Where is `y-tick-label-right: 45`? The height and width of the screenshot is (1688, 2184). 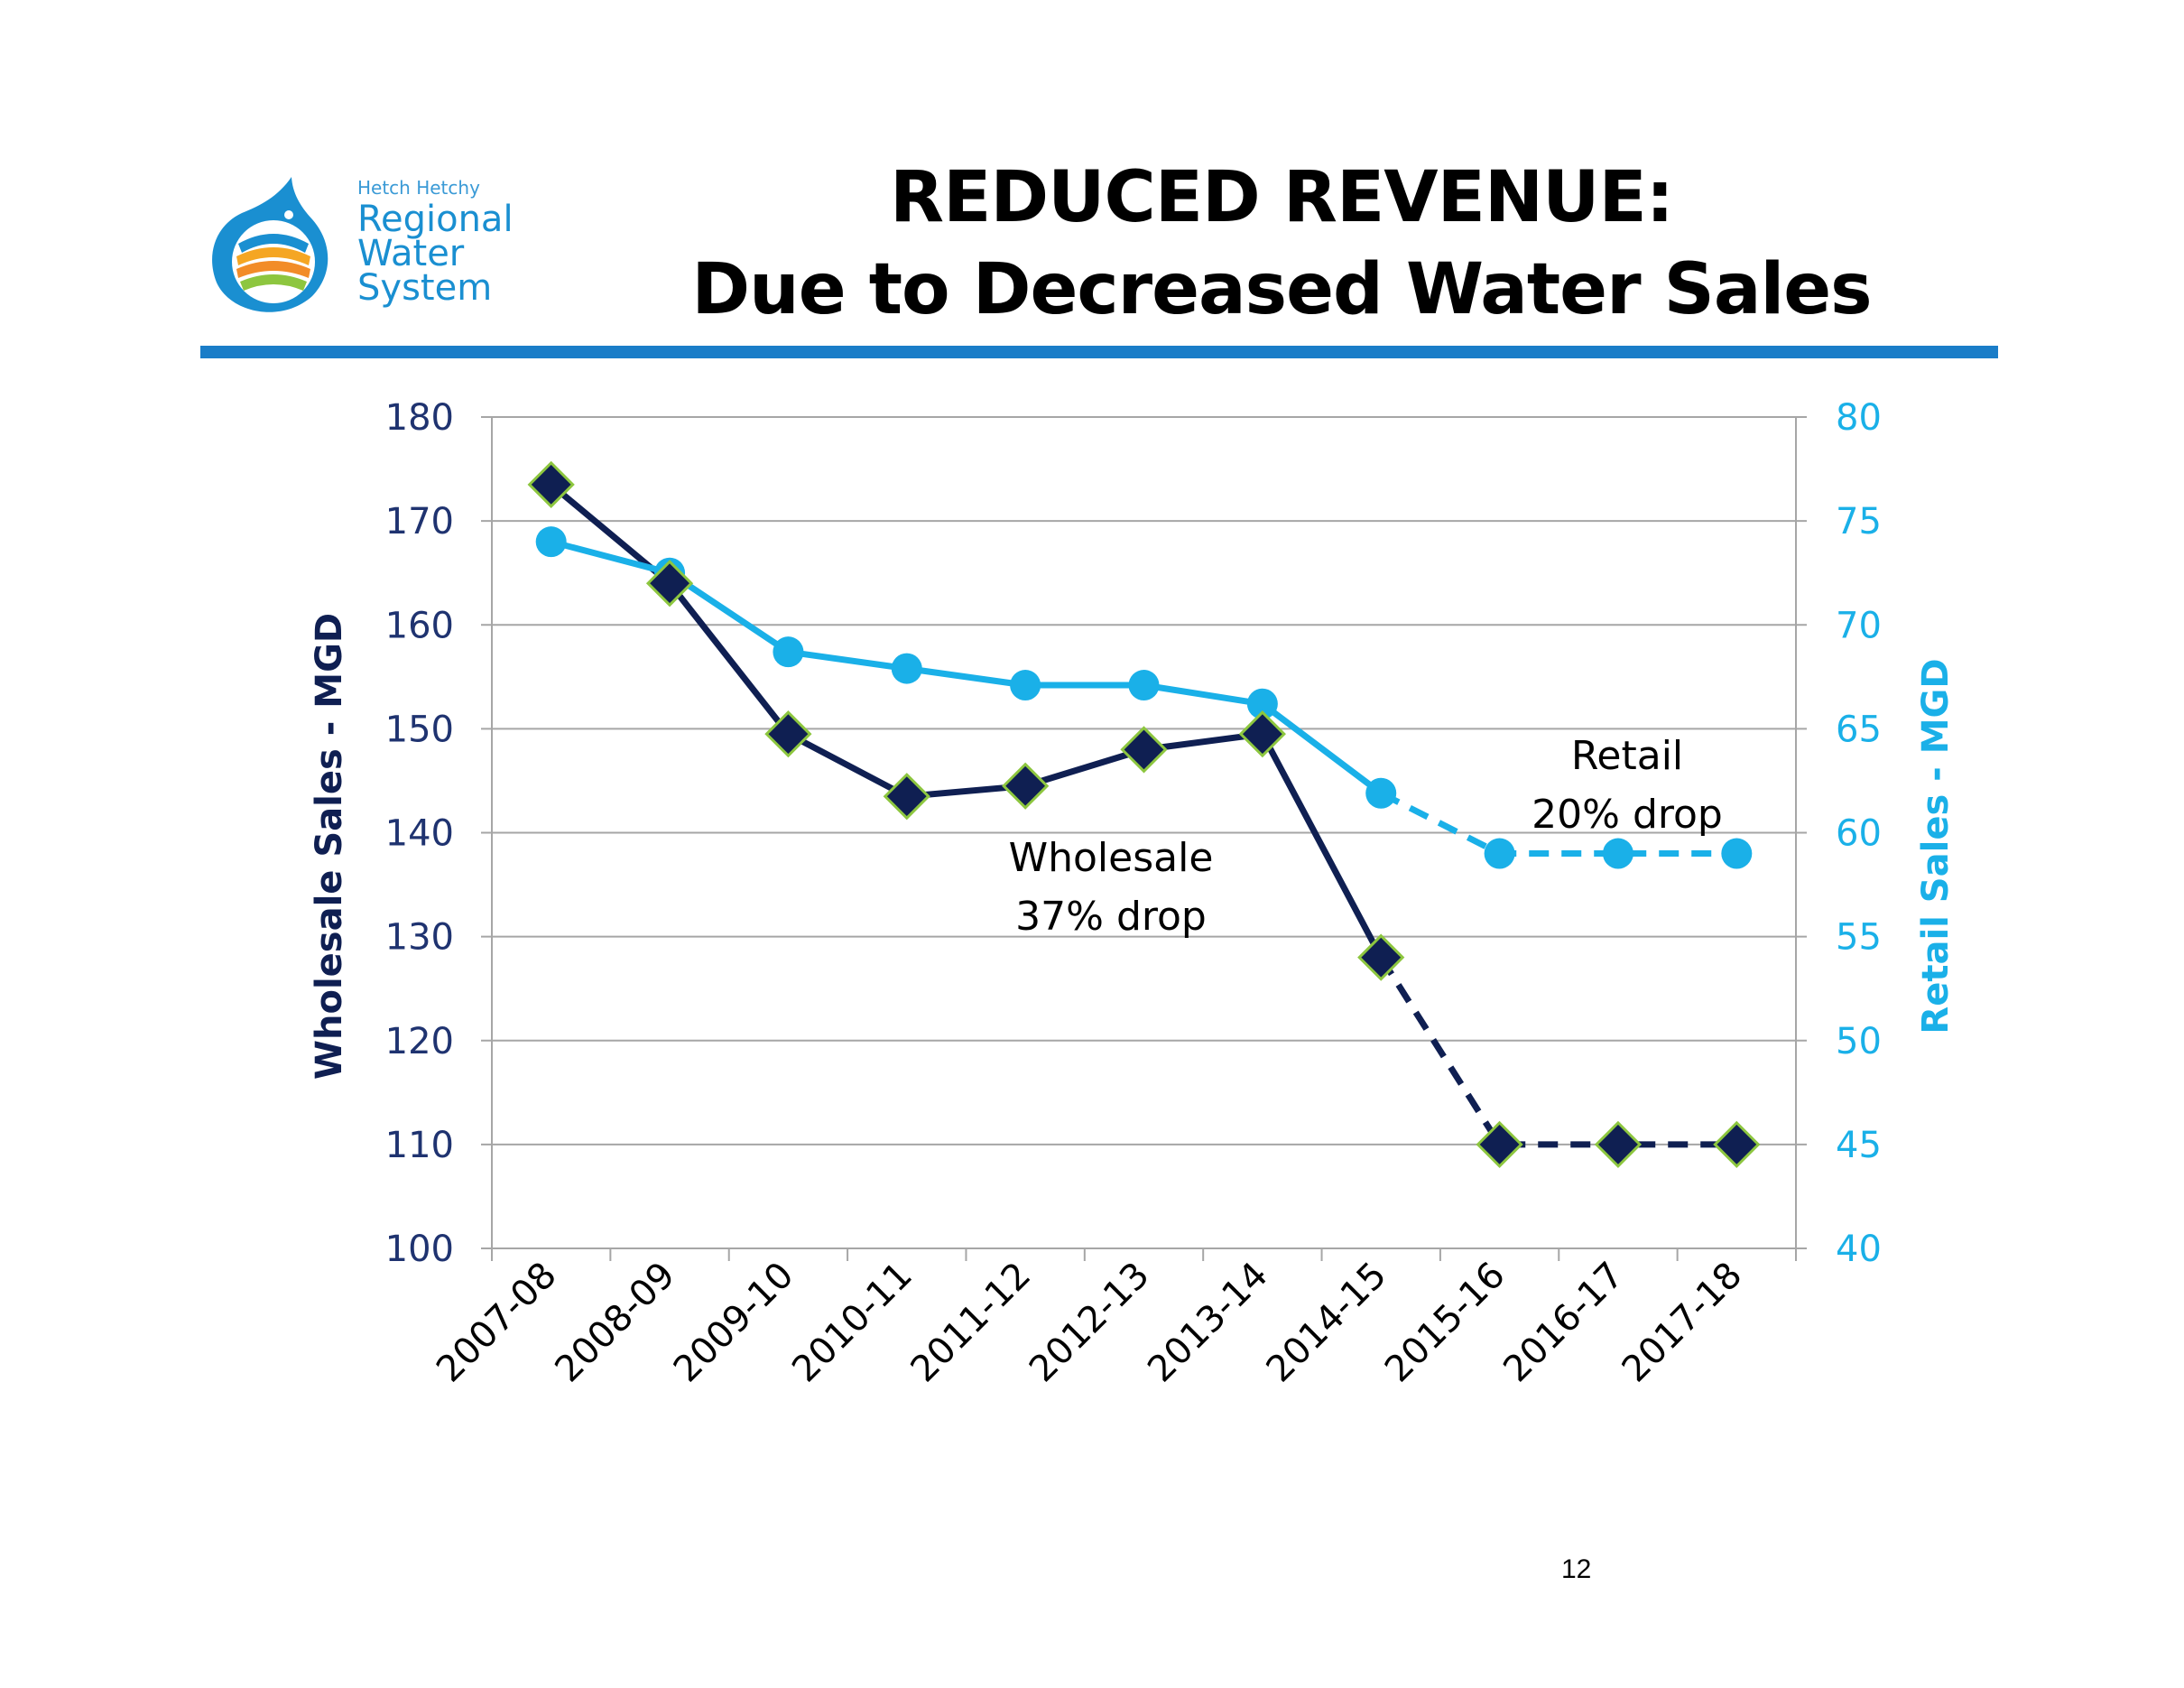 y-tick-label-right: 45 is located at coordinates (1859, 1146).